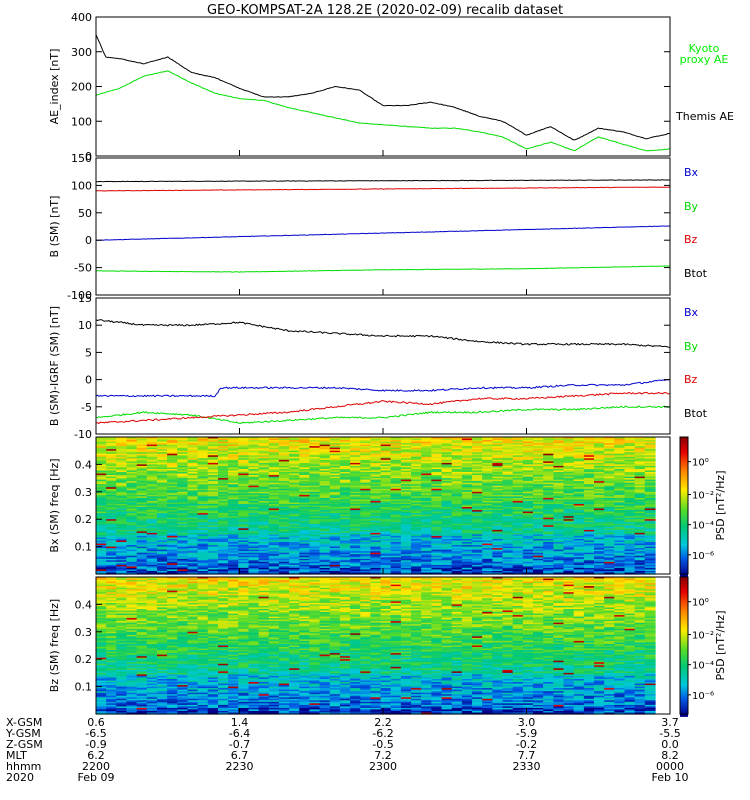  What do you see at coordinates (383, 181) in the screenshot?
I see `series-line-bx` at bounding box center [383, 181].